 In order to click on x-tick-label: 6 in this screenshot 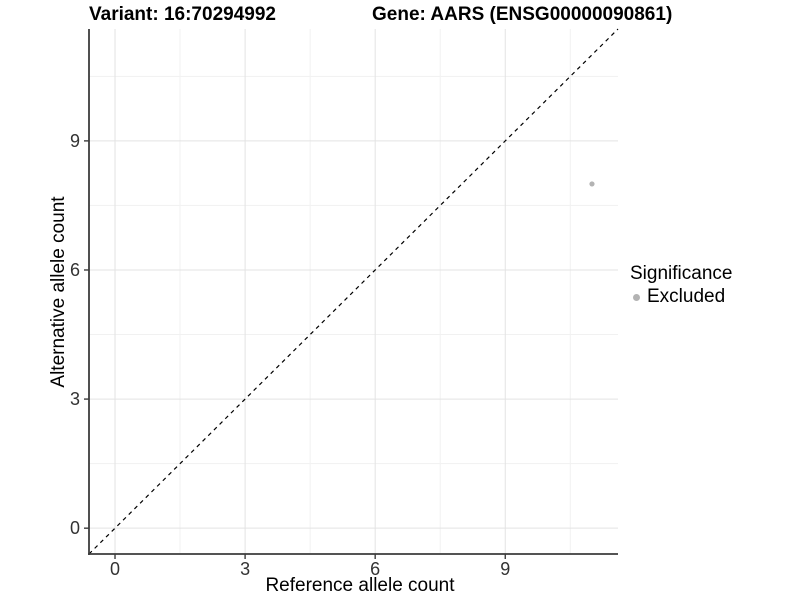, I will do `click(375, 569)`.